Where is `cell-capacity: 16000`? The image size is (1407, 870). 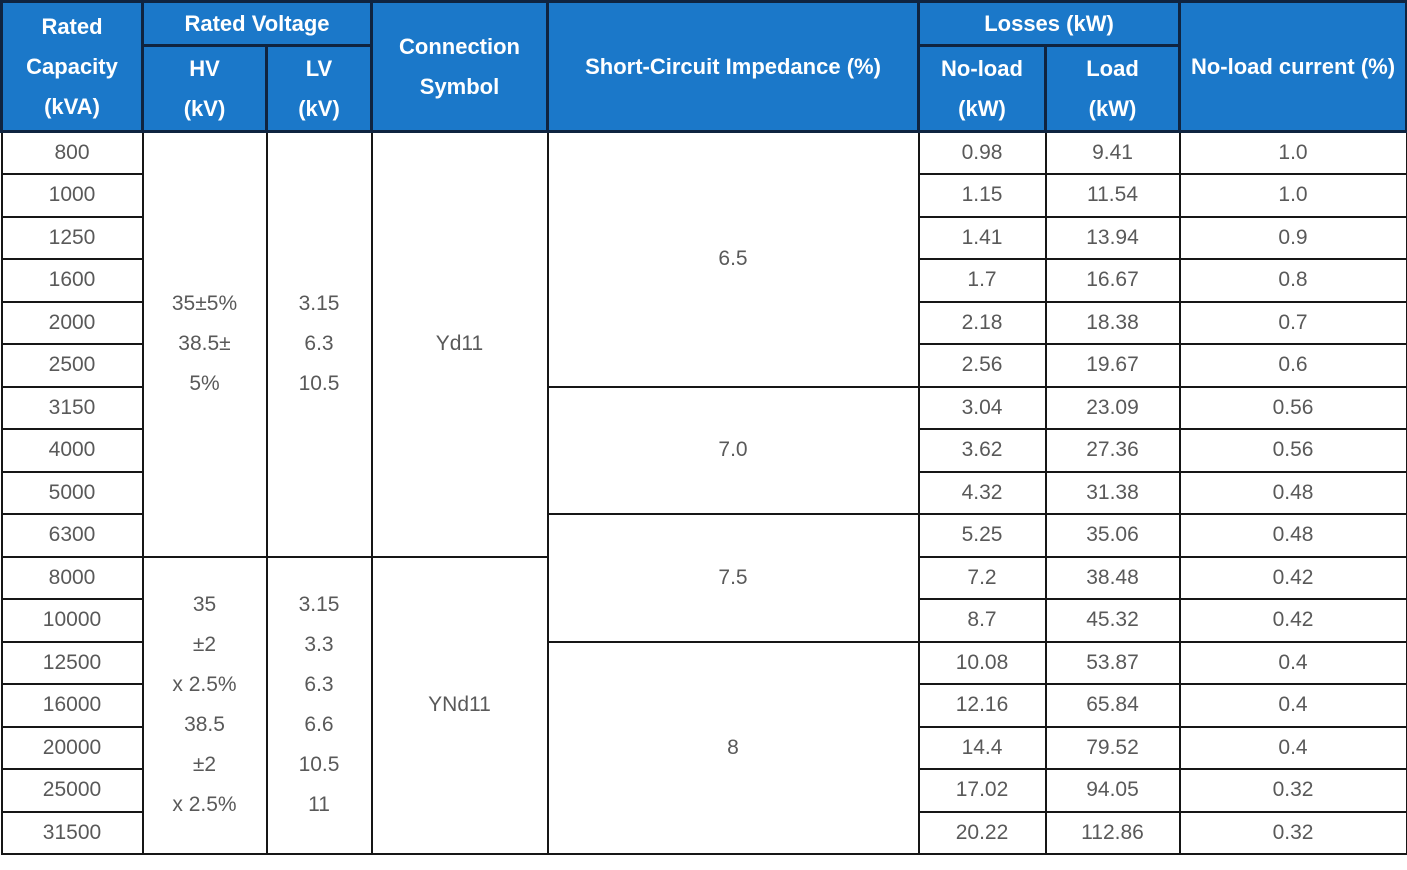
cell-capacity: 16000 is located at coordinates (72, 705).